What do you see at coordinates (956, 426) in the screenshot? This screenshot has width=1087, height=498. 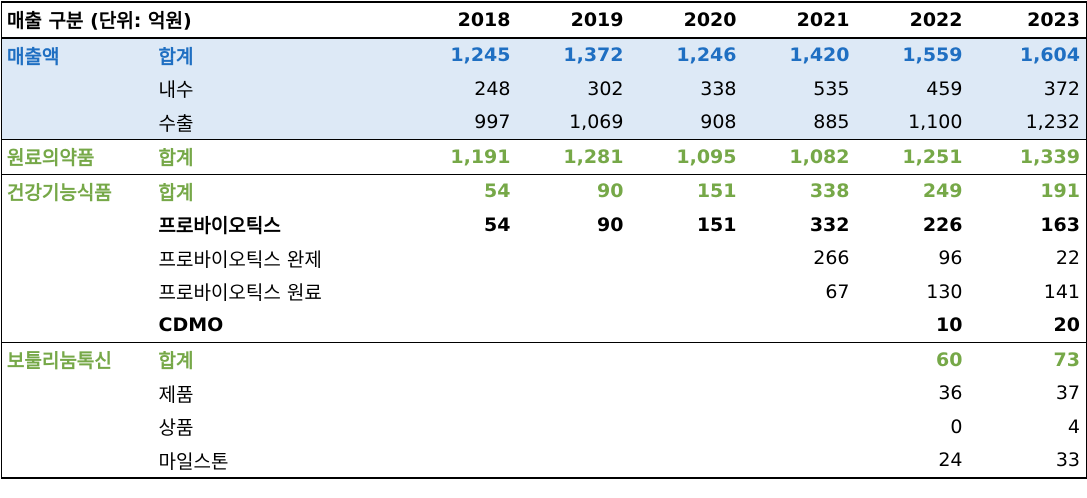 I see `value-cell: 0` at bounding box center [956, 426].